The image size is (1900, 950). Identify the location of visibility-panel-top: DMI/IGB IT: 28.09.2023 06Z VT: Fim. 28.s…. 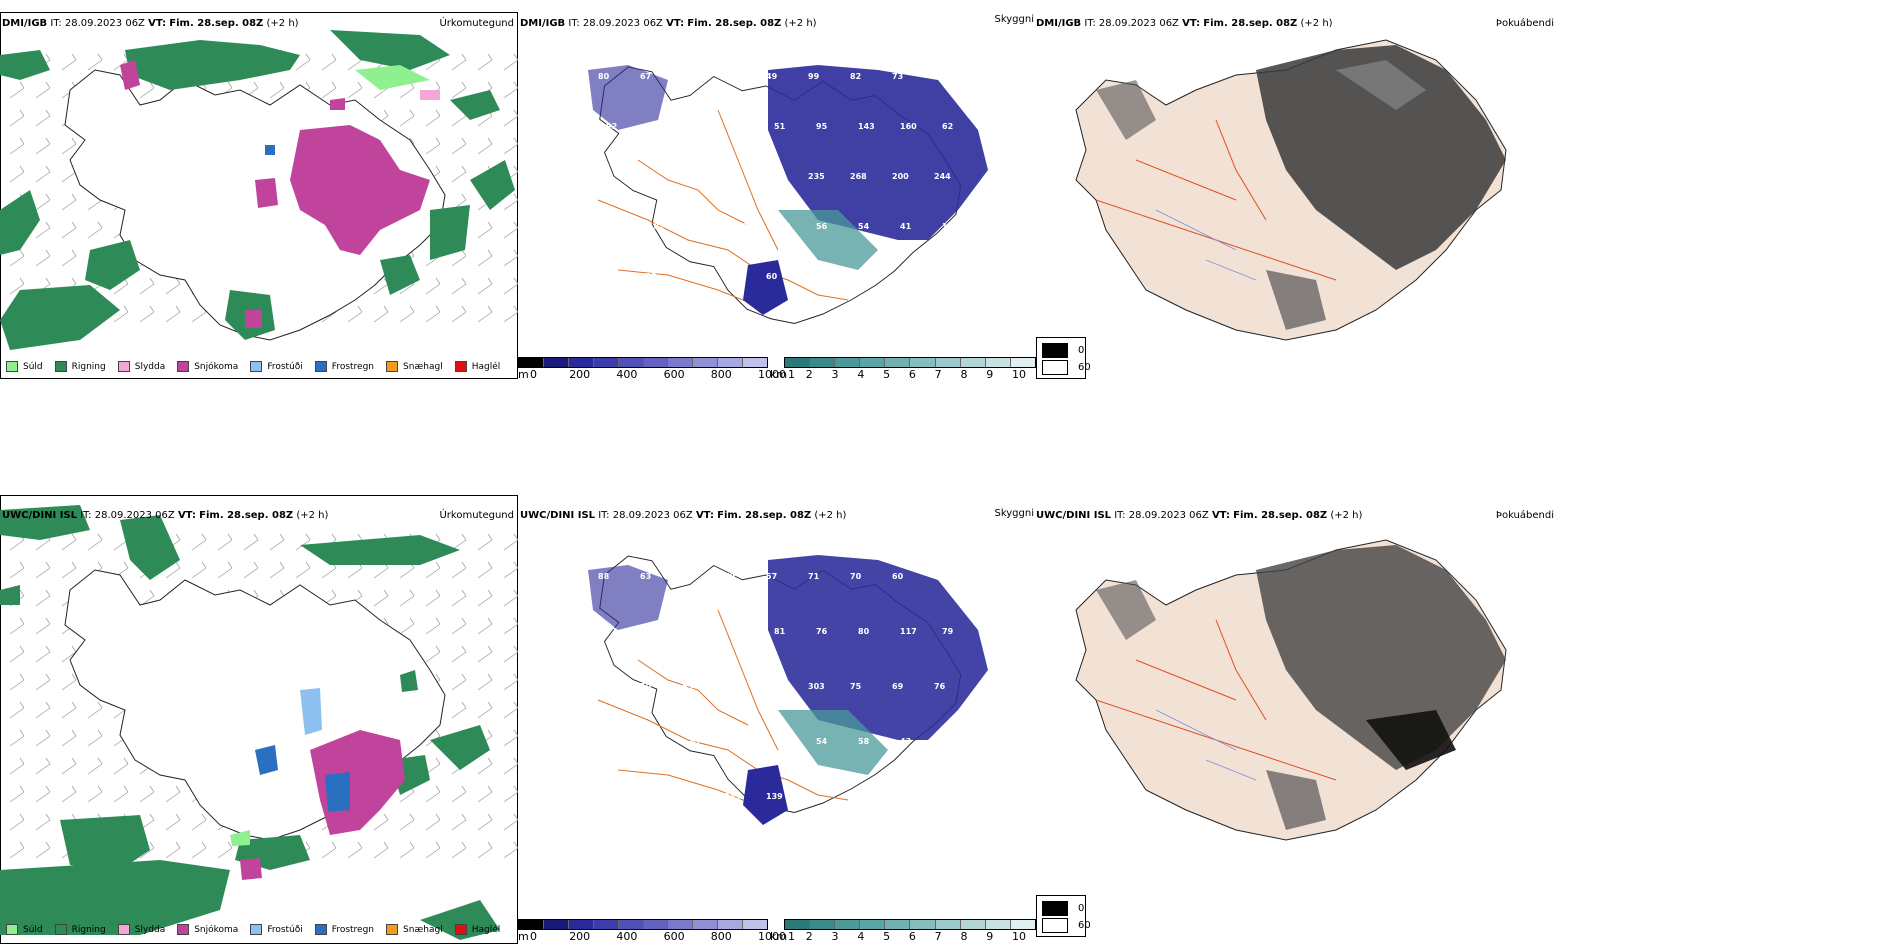
(777, 195).